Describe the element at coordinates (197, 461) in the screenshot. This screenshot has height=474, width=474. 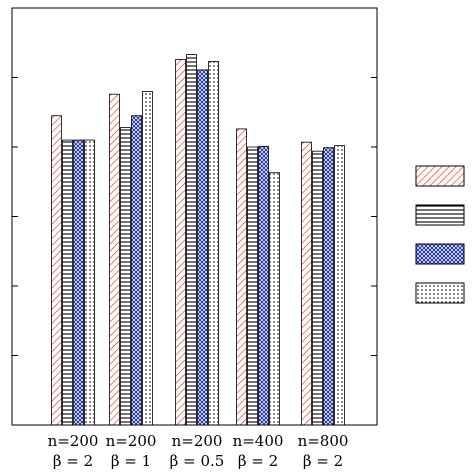
I see `x-tick-label-2-line2: β = 0.5` at that location.